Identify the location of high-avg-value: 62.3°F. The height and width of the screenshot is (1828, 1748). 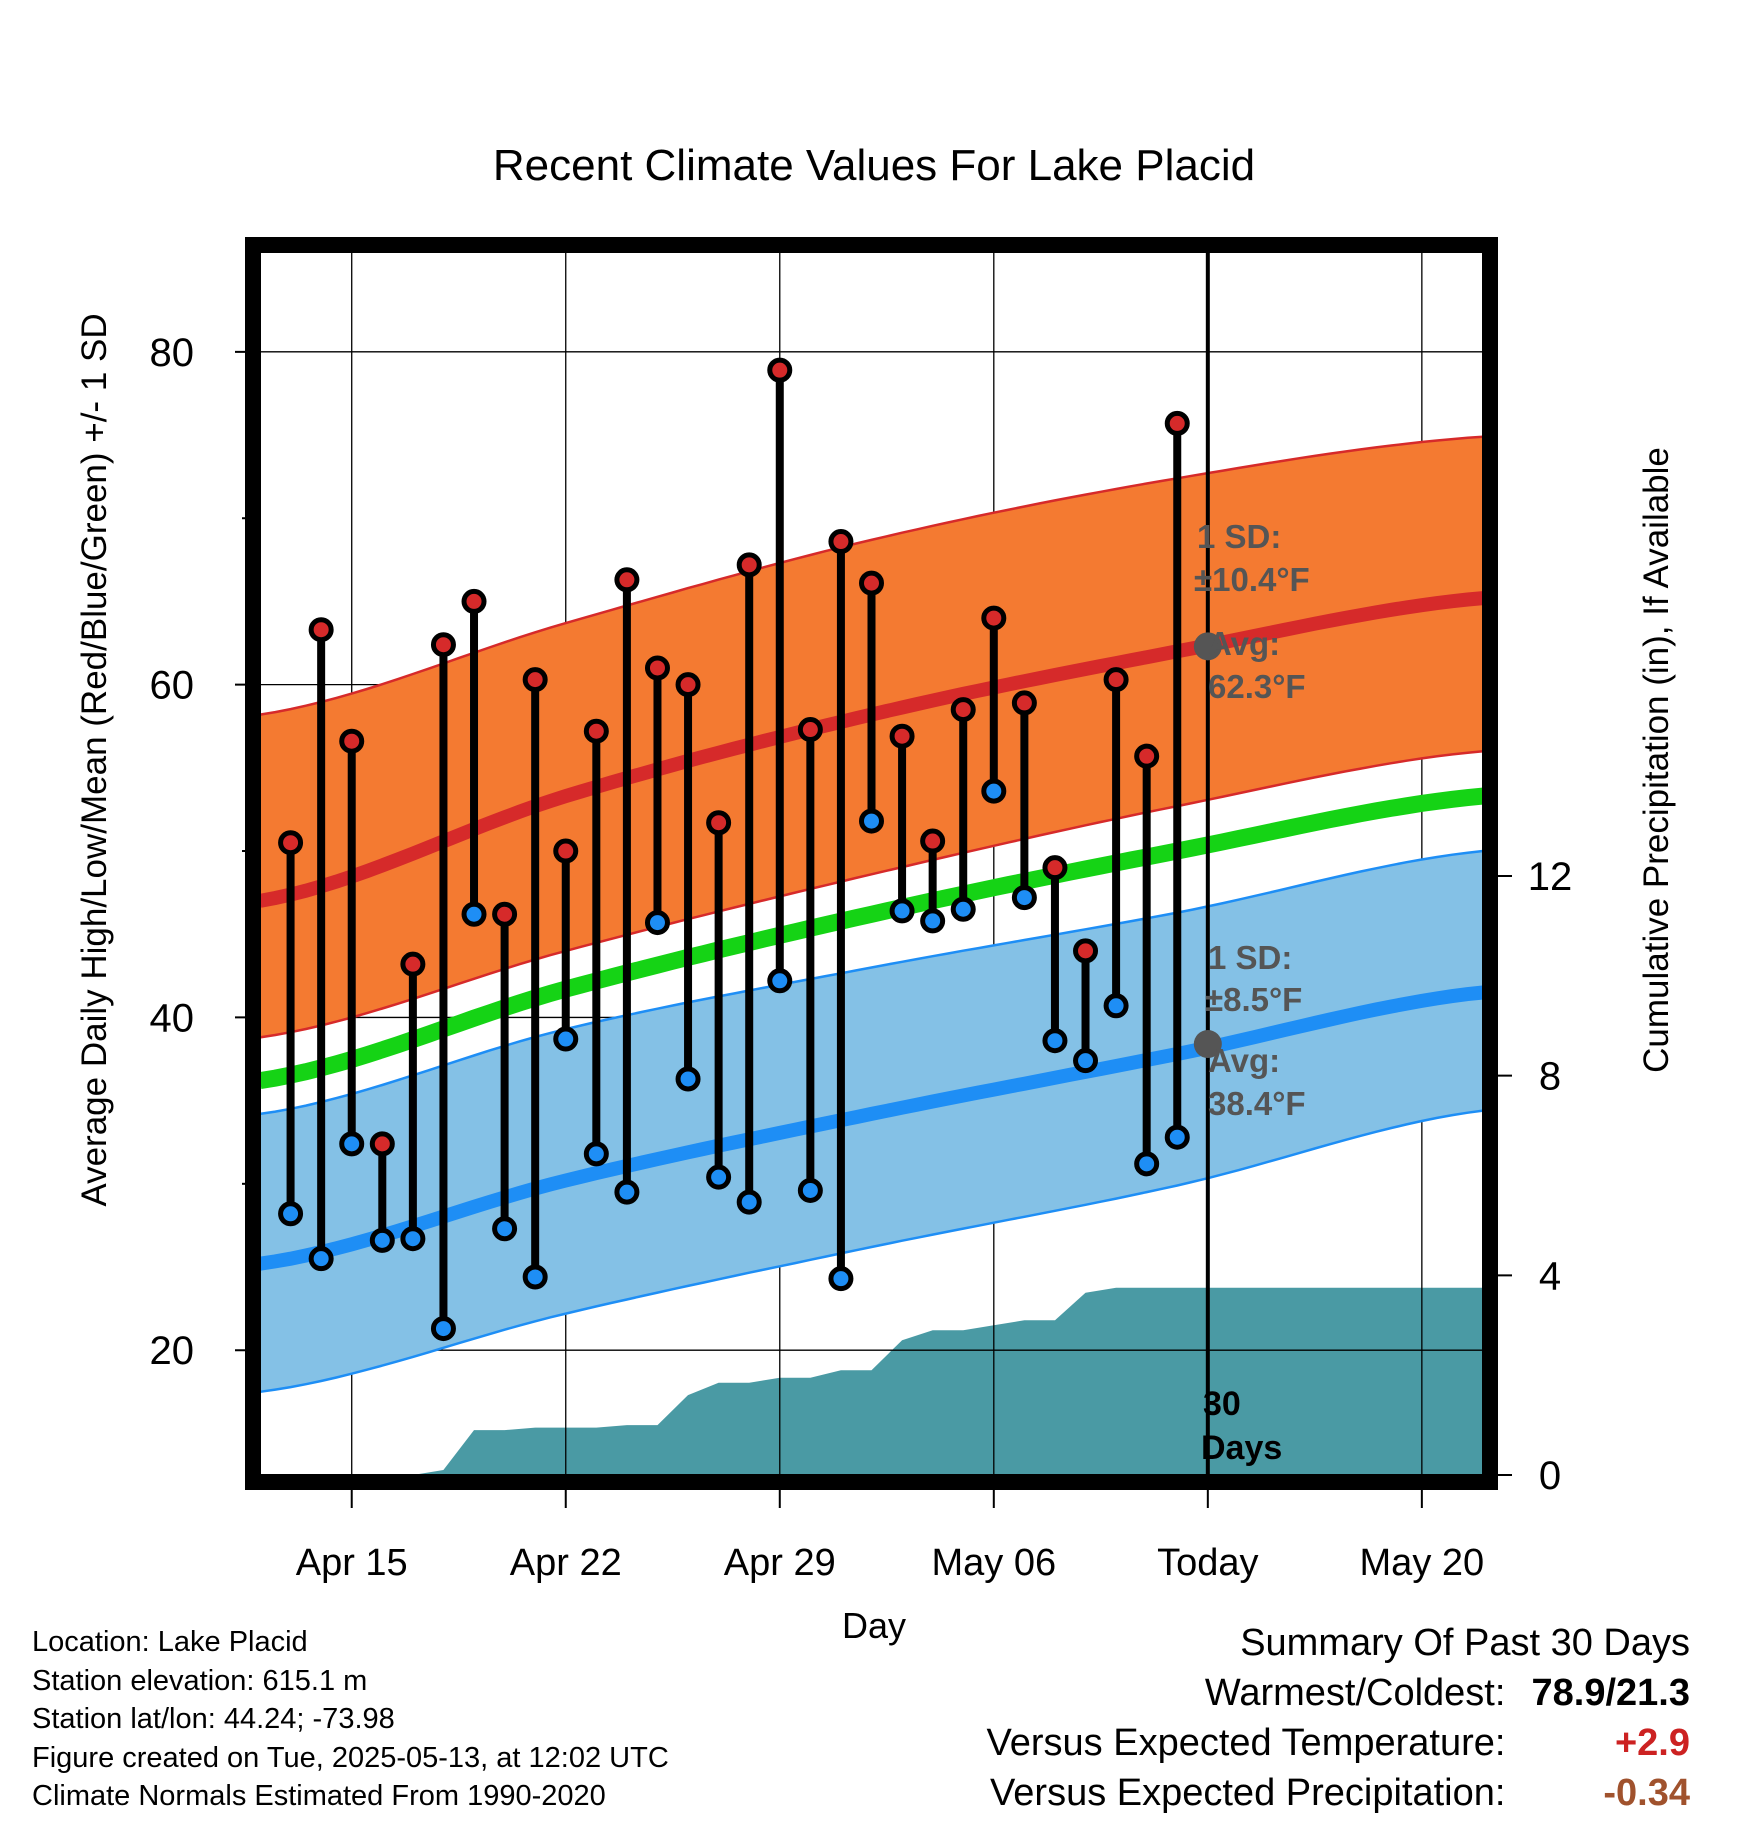
(1257, 686).